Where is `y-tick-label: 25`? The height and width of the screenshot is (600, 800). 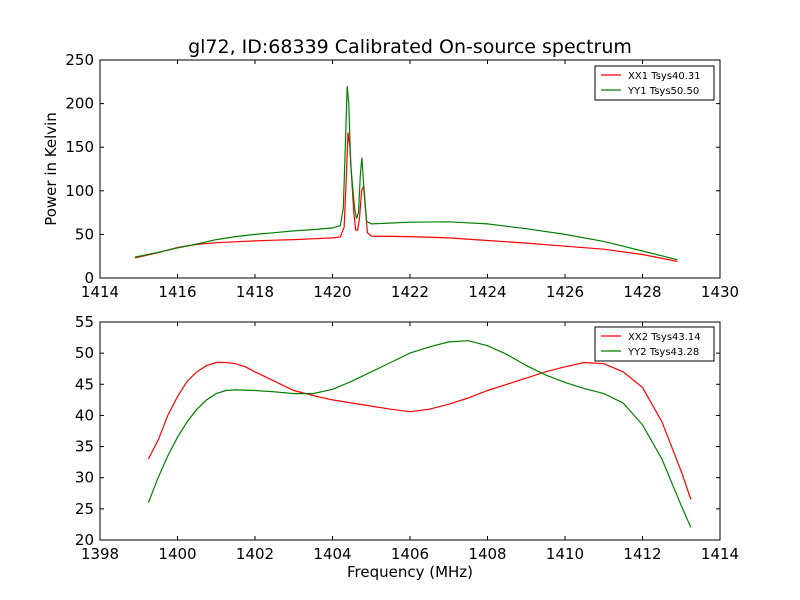 y-tick-label: 25 is located at coordinates (84, 509).